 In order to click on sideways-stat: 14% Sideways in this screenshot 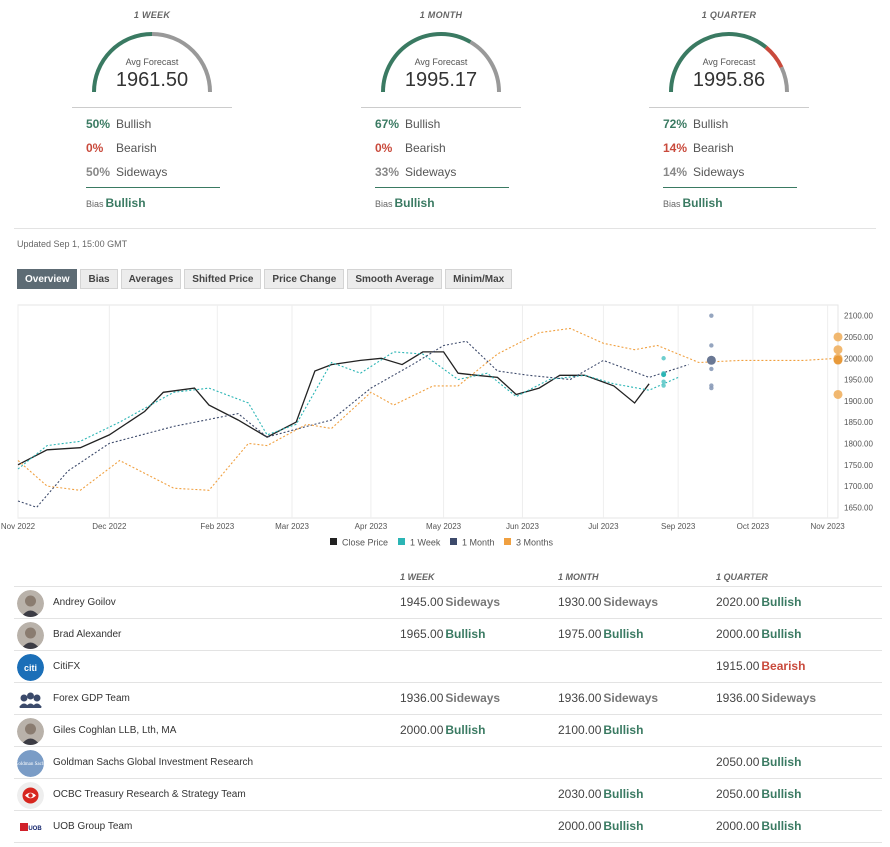, I will do `click(703, 172)`.